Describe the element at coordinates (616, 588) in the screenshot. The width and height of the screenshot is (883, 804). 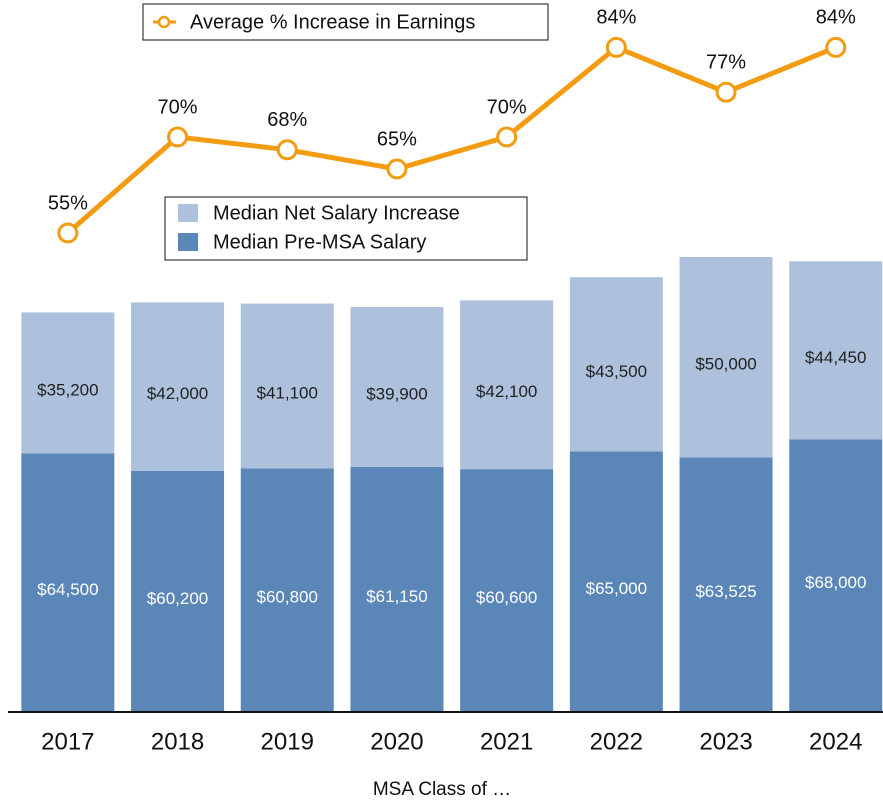
I see `value-label: $65,000` at that location.